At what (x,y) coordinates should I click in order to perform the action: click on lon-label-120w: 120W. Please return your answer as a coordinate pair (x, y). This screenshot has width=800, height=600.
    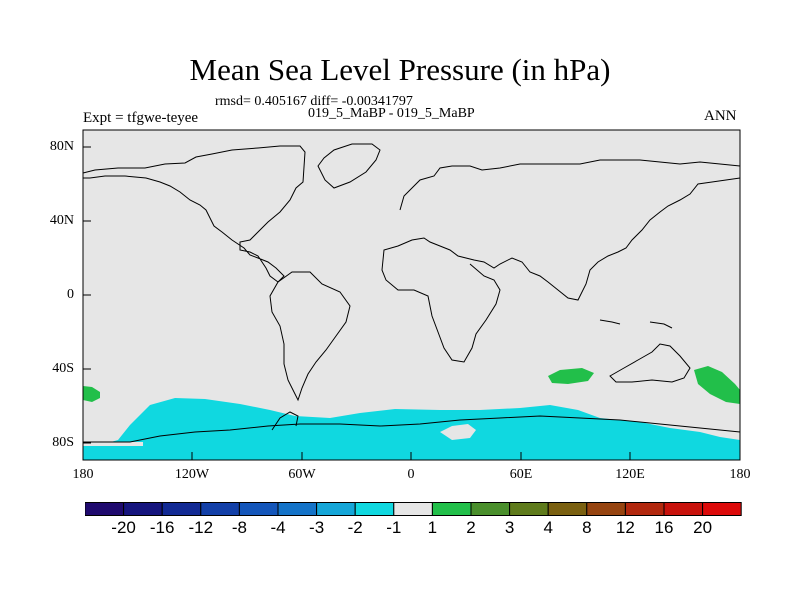
    Looking at the image, I should click on (192, 474).